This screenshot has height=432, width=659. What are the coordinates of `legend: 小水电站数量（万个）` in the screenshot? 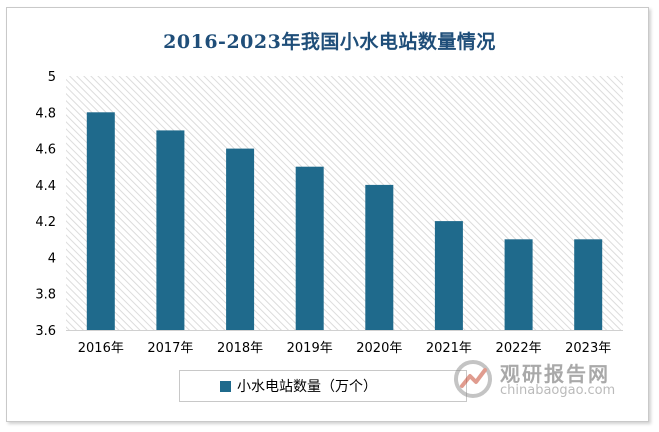 It's located at (323, 386).